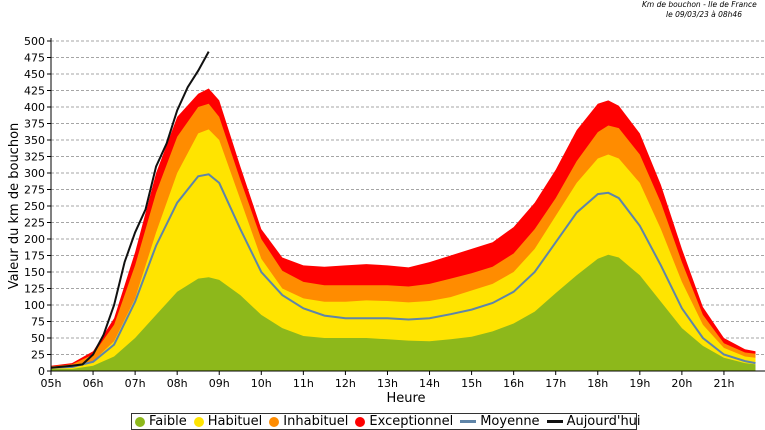  Describe the element at coordinates (603, 421) in the screenshot. I see `legend-label-5: Aujourd'hui` at that location.